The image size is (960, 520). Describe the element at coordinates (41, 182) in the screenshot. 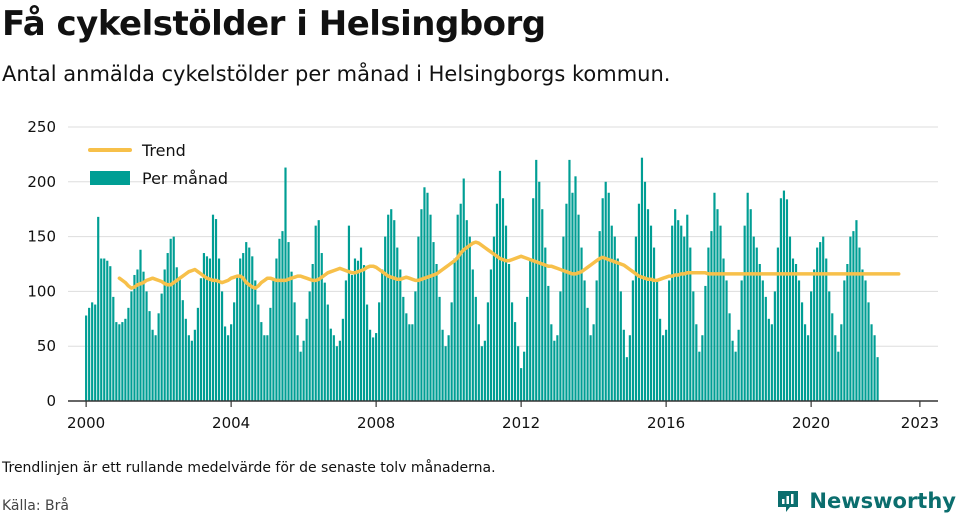

I see `y-tick-label: 200` at that location.